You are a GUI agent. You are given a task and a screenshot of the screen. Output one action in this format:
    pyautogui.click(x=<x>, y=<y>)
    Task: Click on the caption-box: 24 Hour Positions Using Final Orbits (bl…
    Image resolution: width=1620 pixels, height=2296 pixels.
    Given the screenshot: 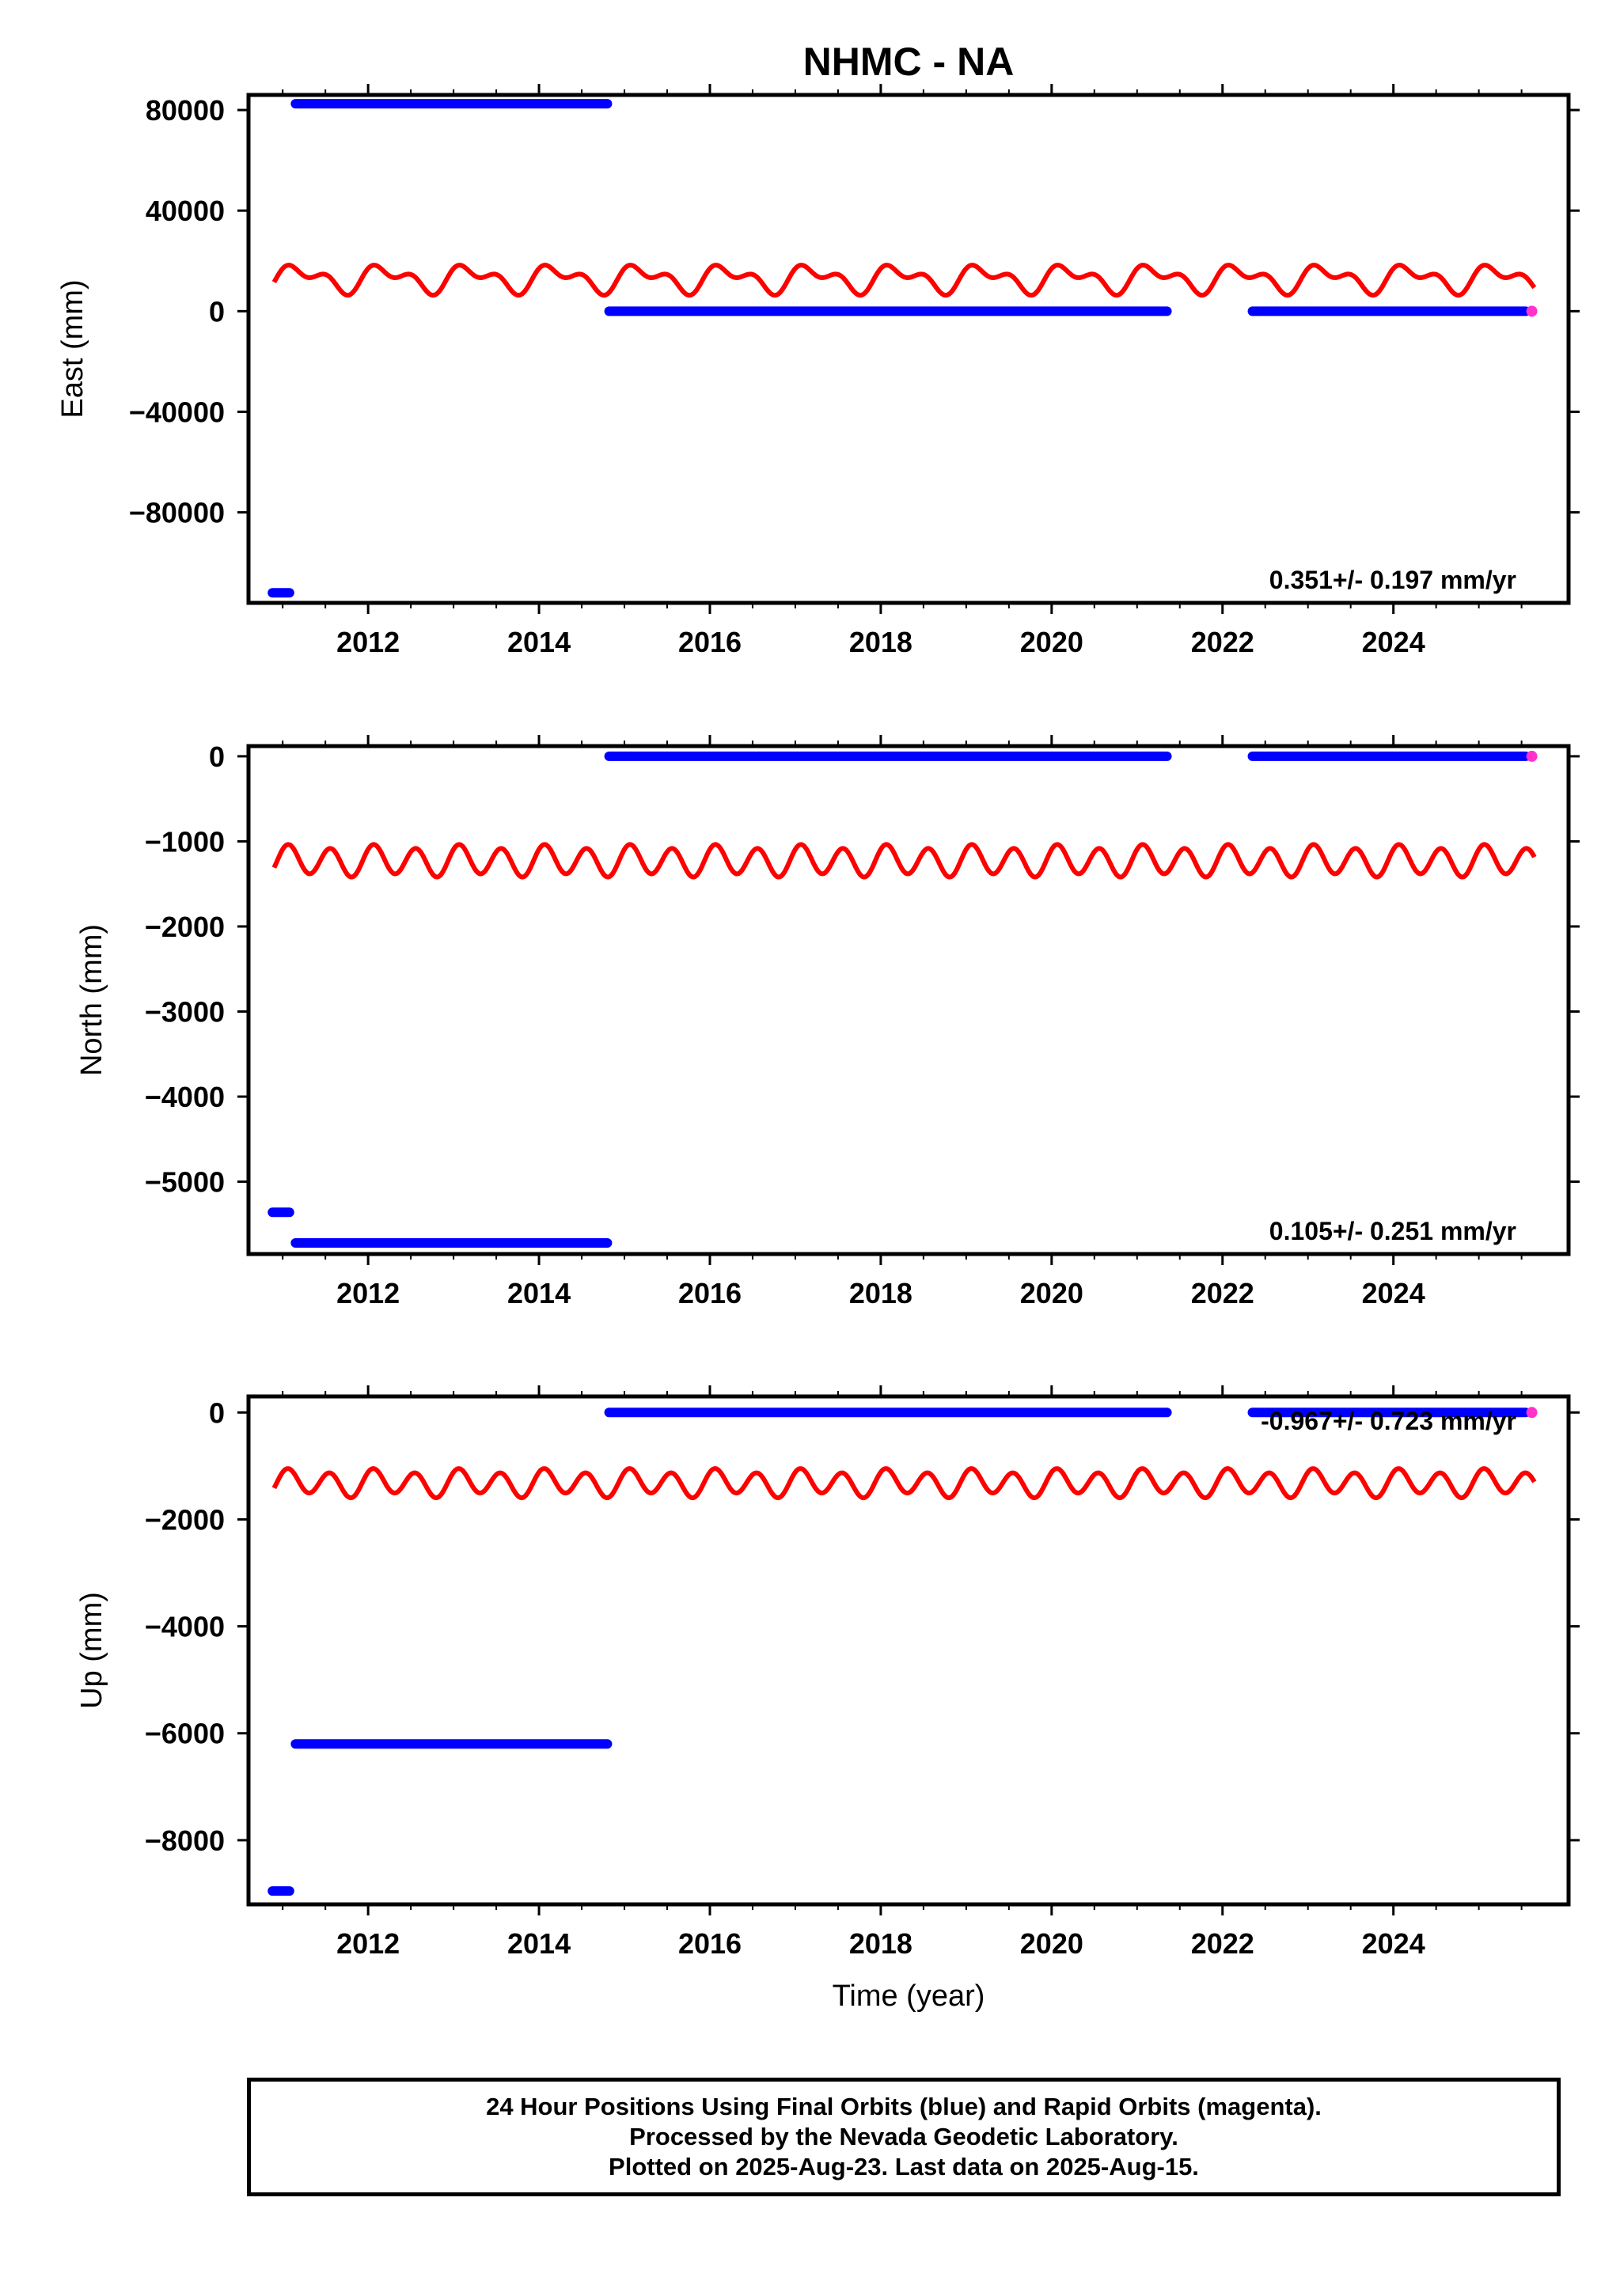 What is the action you would take?
    pyautogui.click(x=904, y=2137)
    